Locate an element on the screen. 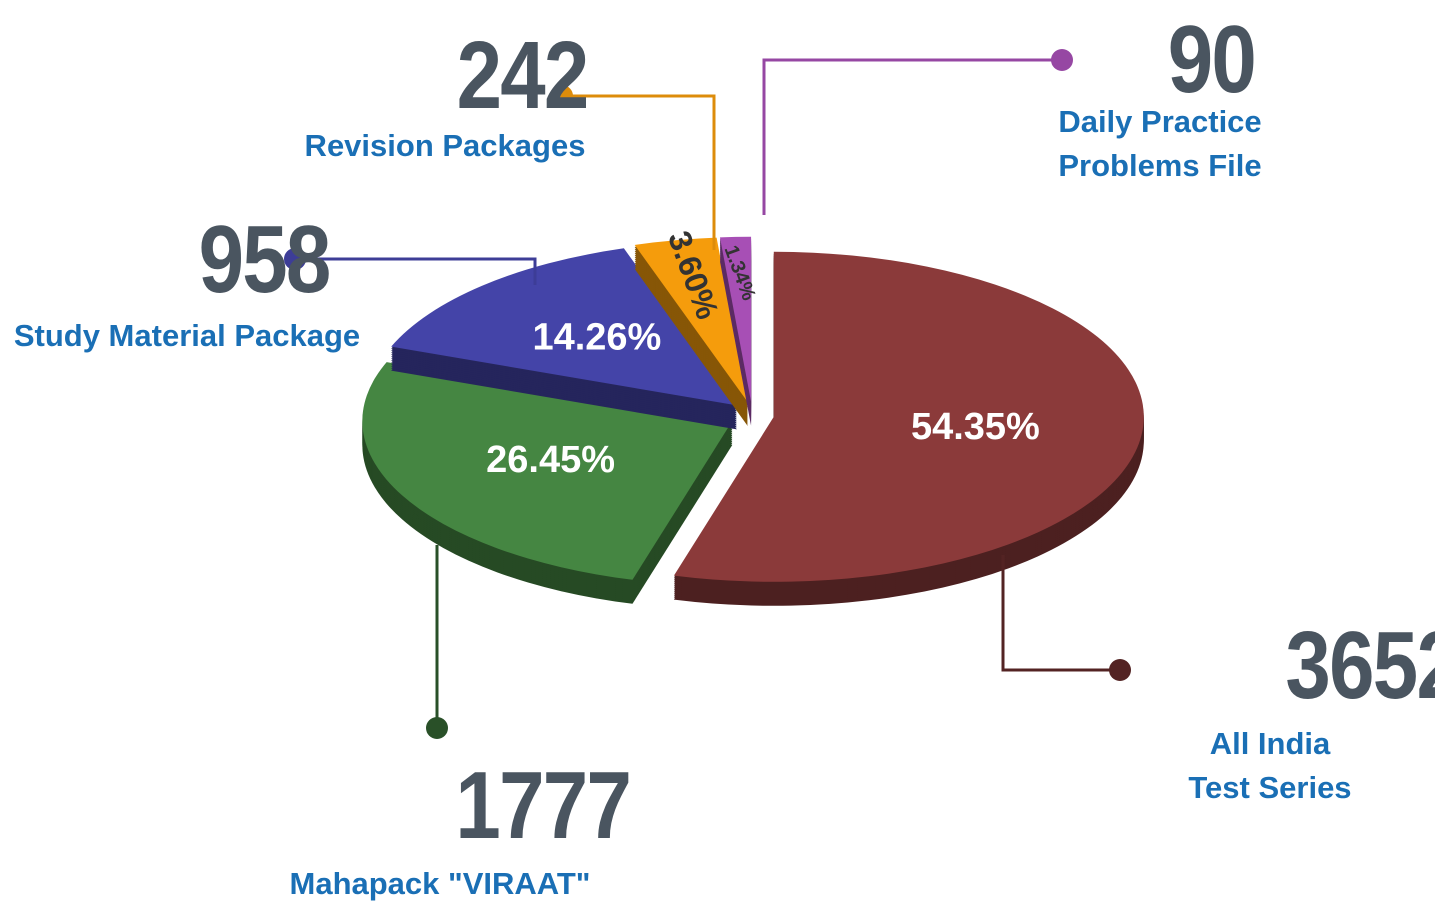 Image resolution: width=1435 pixels, height=902 pixels. category-label: All India Test Series is located at coordinates (1270, 765).